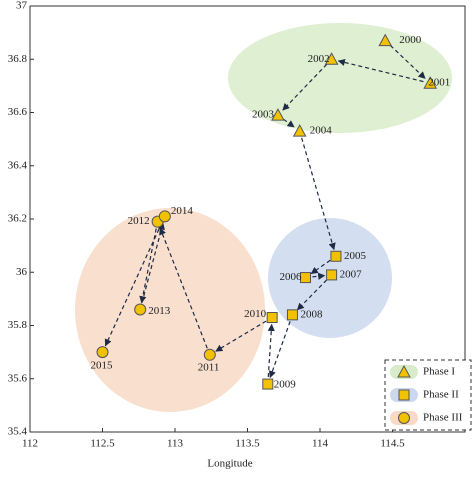  I want to click on point-label: 2006, so click(291, 277).